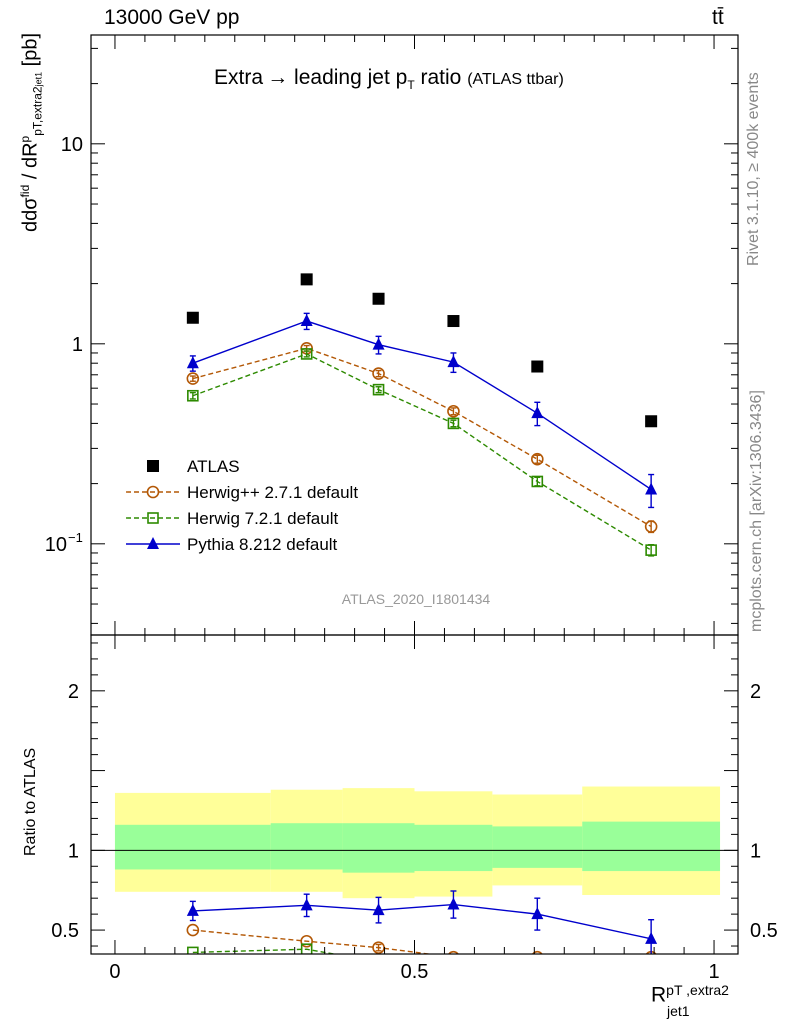 The height and width of the screenshot is (1024, 786). What do you see at coordinates (73, 692) in the screenshot?
I see `ratio-y-tick-label: 2` at bounding box center [73, 692].